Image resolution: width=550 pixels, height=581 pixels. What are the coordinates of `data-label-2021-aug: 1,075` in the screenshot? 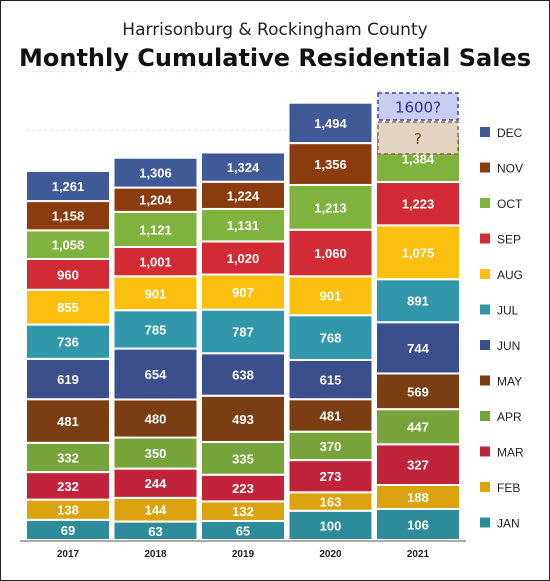 It's located at (418, 252).